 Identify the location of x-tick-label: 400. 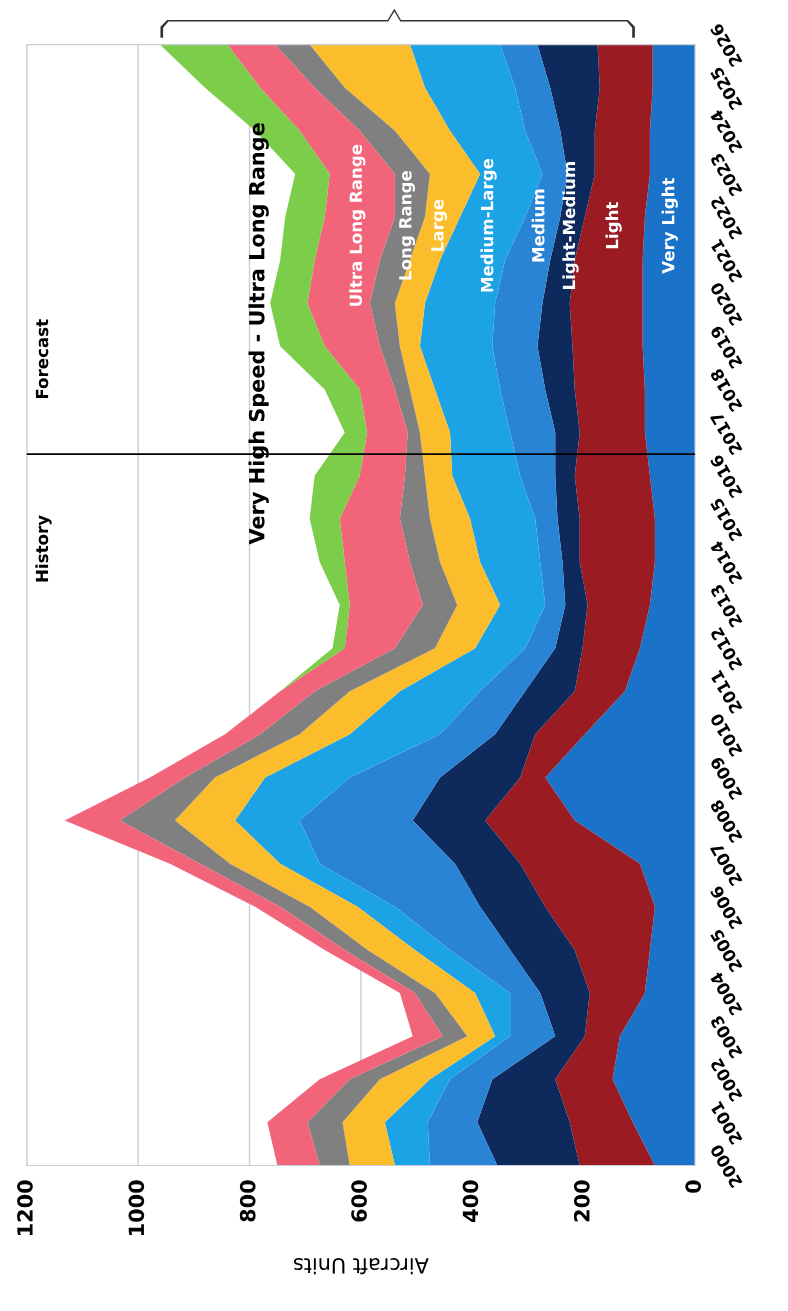
(470, 1201).